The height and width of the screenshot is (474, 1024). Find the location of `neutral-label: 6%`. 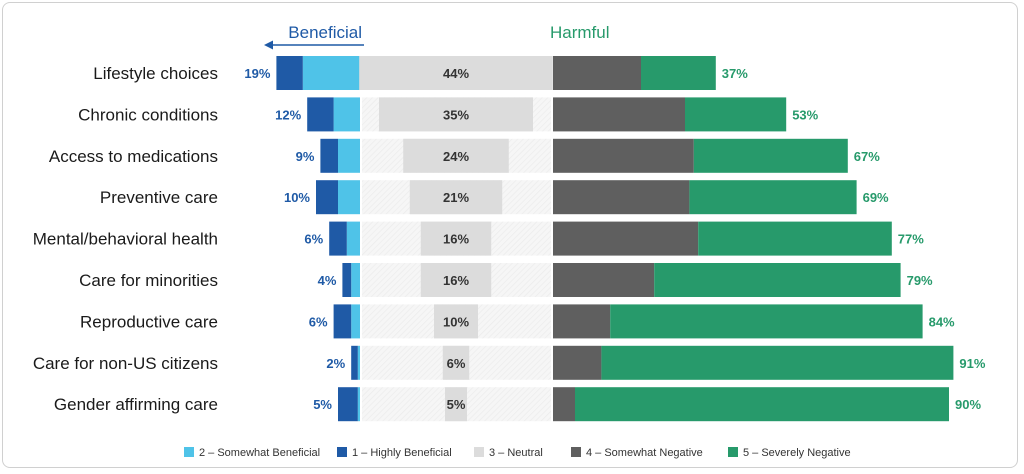

neutral-label: 6% is located at coordinates (456, 363).